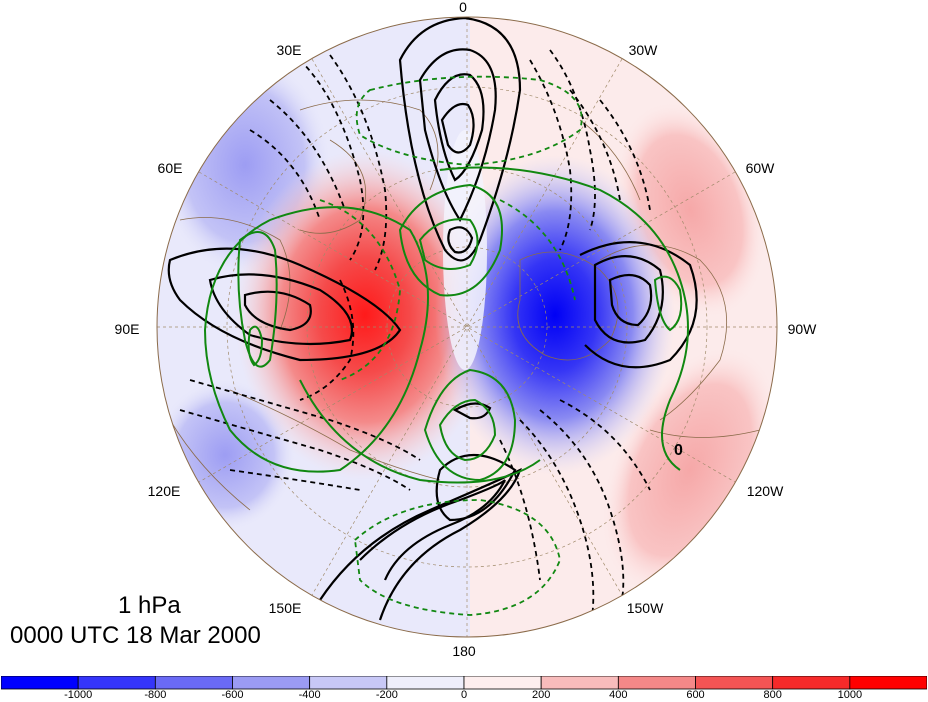  Describe the element at coordinates (610, 160) in the screenshot. I see `coastline-atlantic` at that location.